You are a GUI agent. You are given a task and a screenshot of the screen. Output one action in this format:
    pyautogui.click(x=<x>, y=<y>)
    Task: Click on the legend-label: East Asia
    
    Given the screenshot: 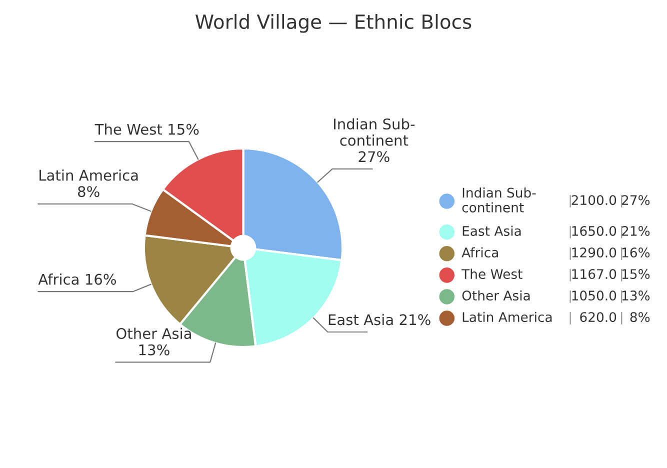 What is the action you would take?
    pyautogui.click(x=491, y=231)
    